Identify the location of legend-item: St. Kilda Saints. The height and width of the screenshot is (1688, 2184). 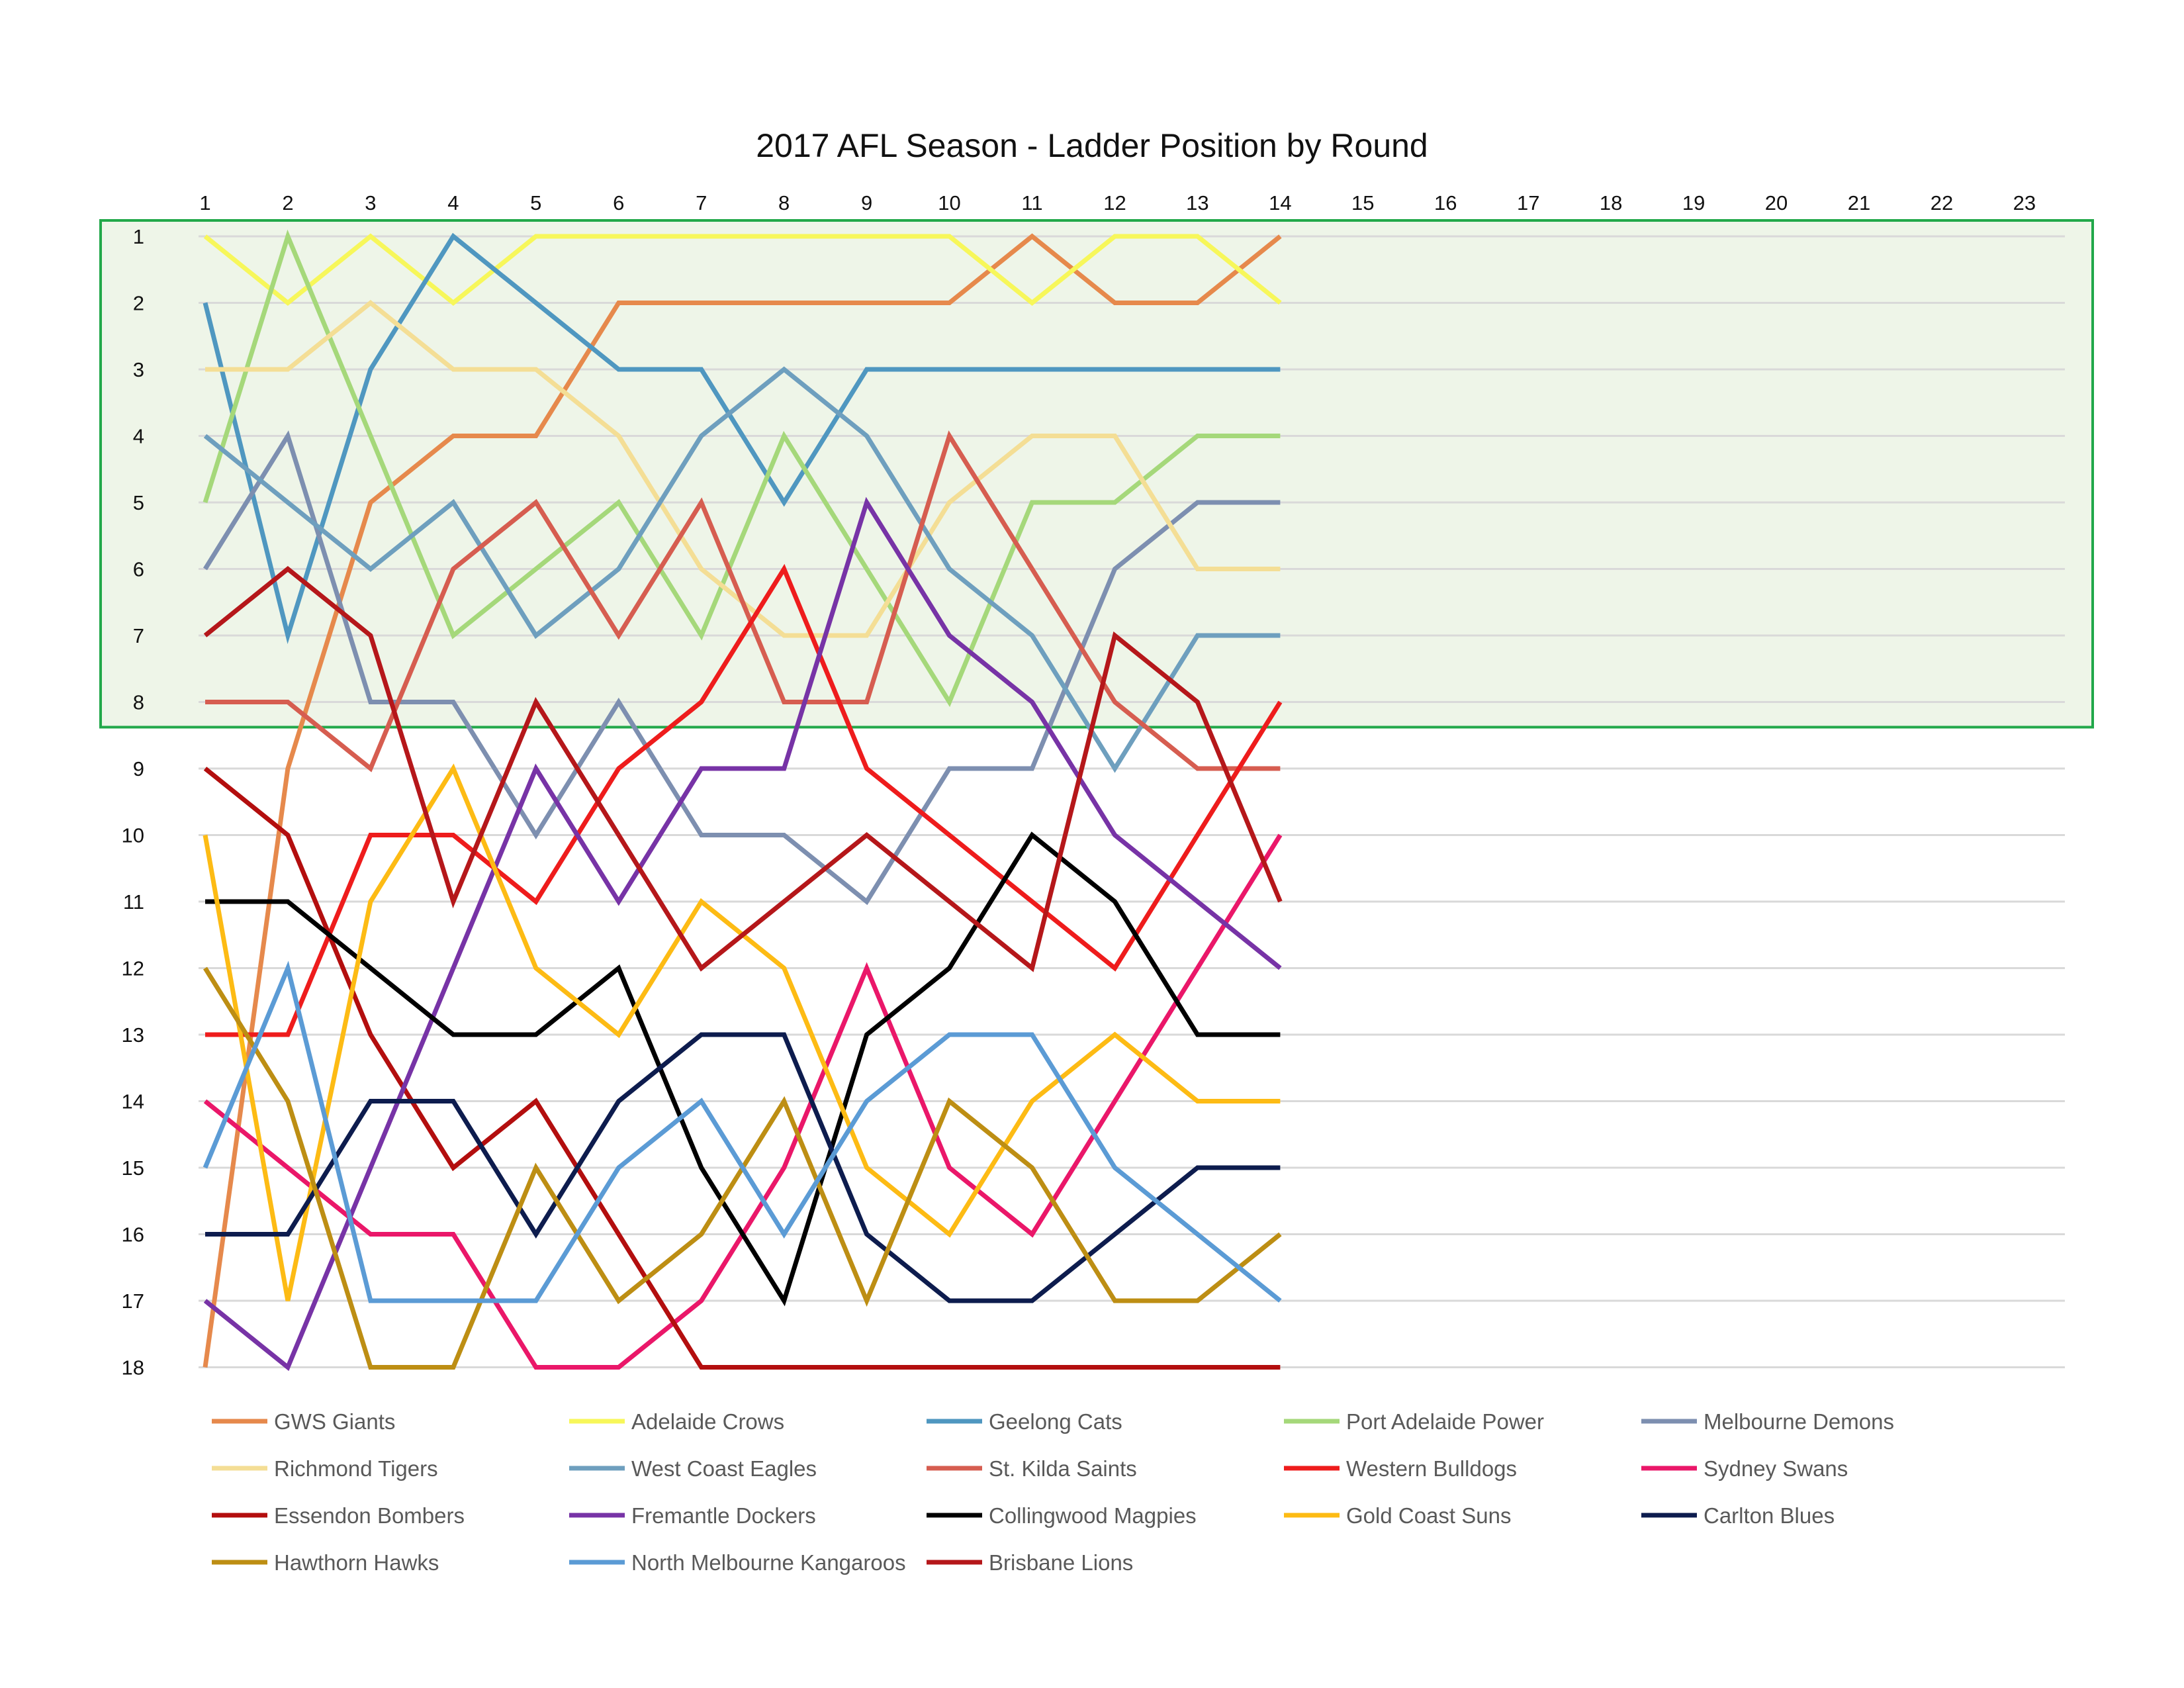
(1032, 1468).